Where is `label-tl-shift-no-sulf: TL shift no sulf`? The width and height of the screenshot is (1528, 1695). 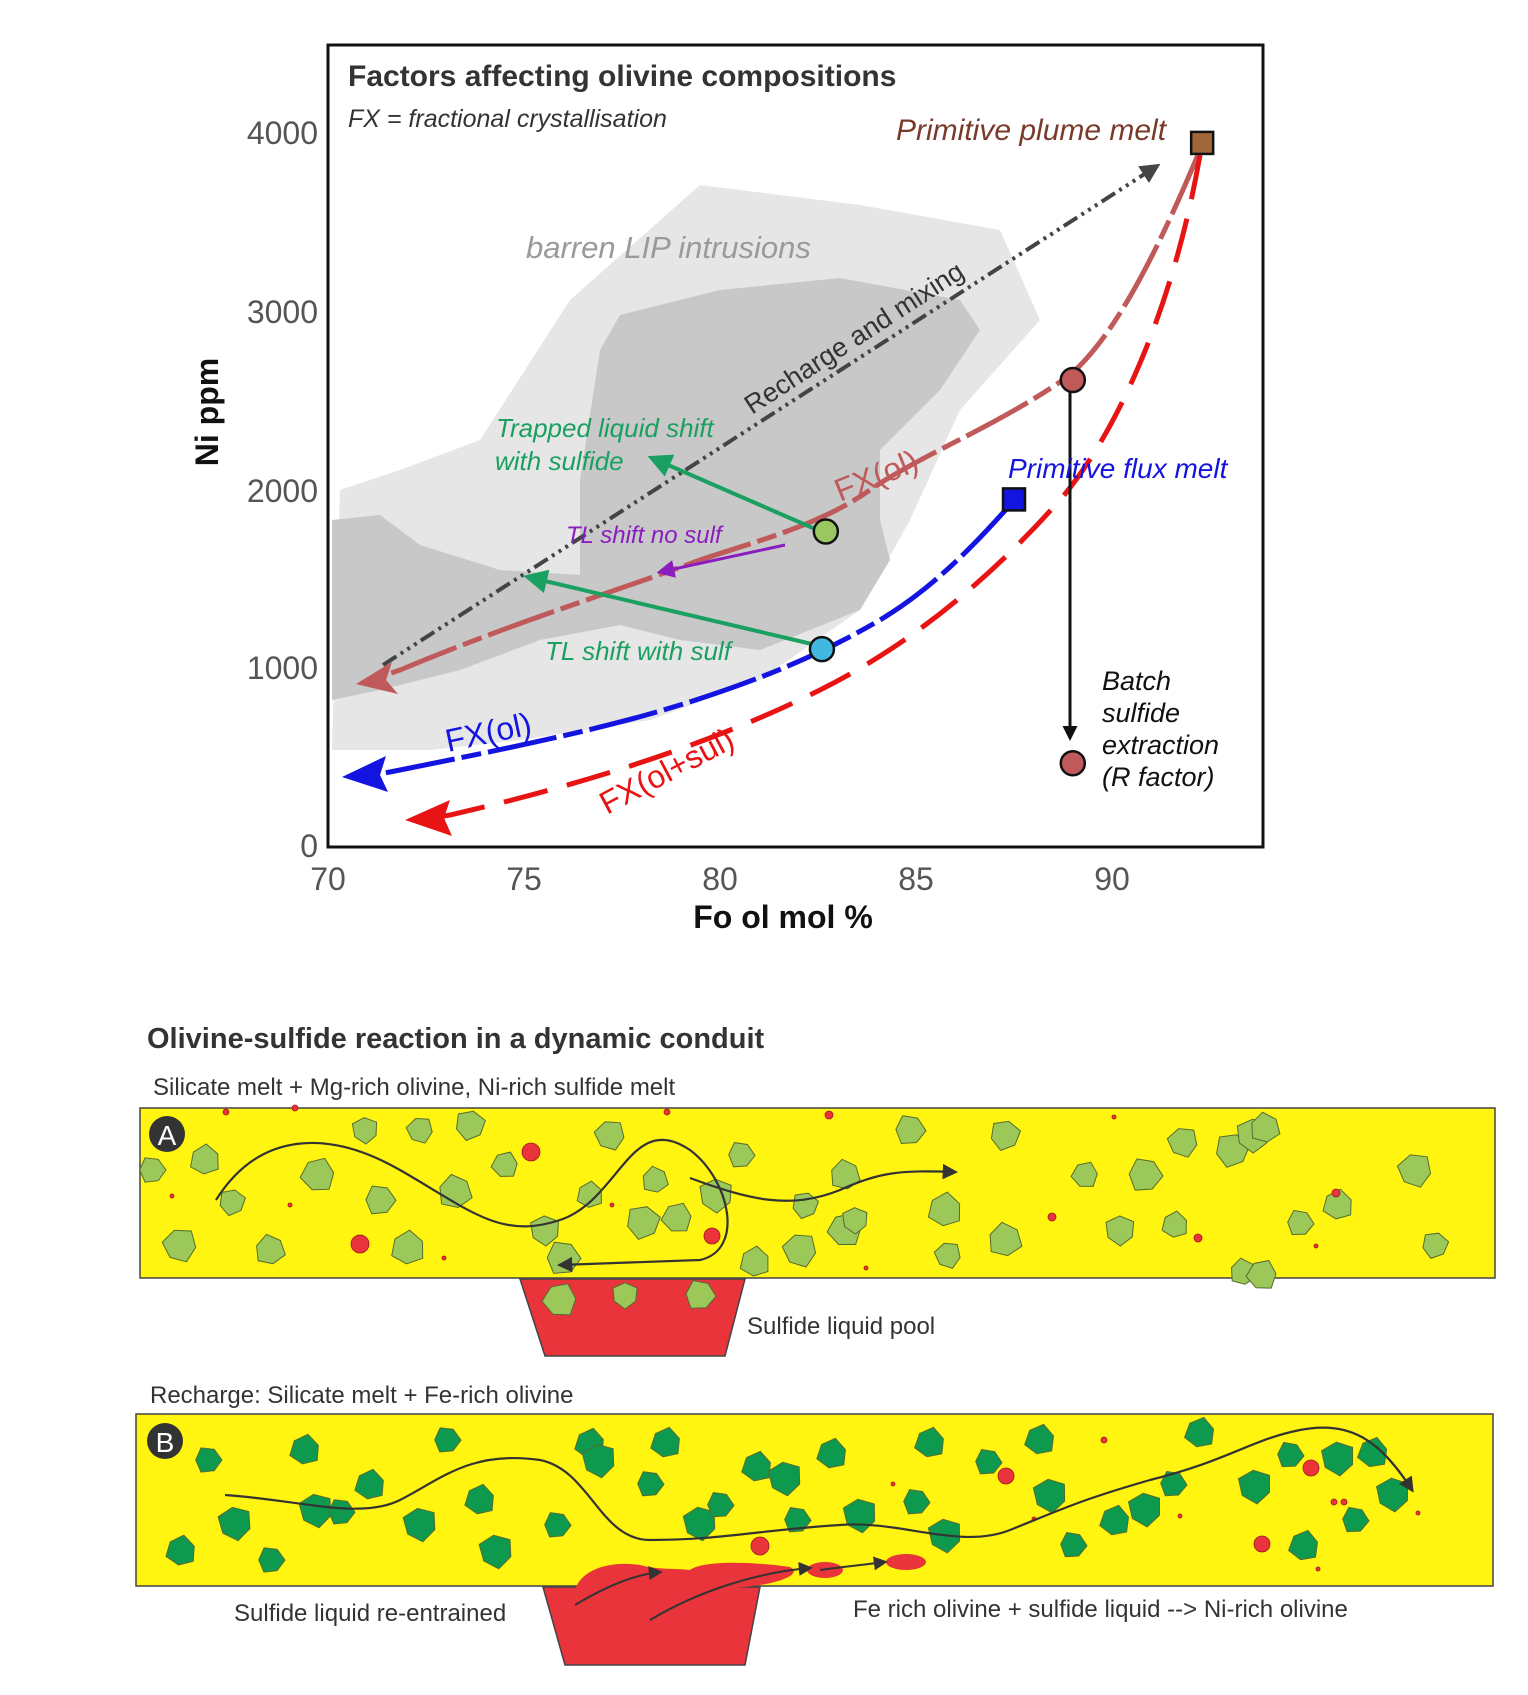 label-tl-shift-no-sulf: TL shift no sulf is located at coordinates (645, 535).